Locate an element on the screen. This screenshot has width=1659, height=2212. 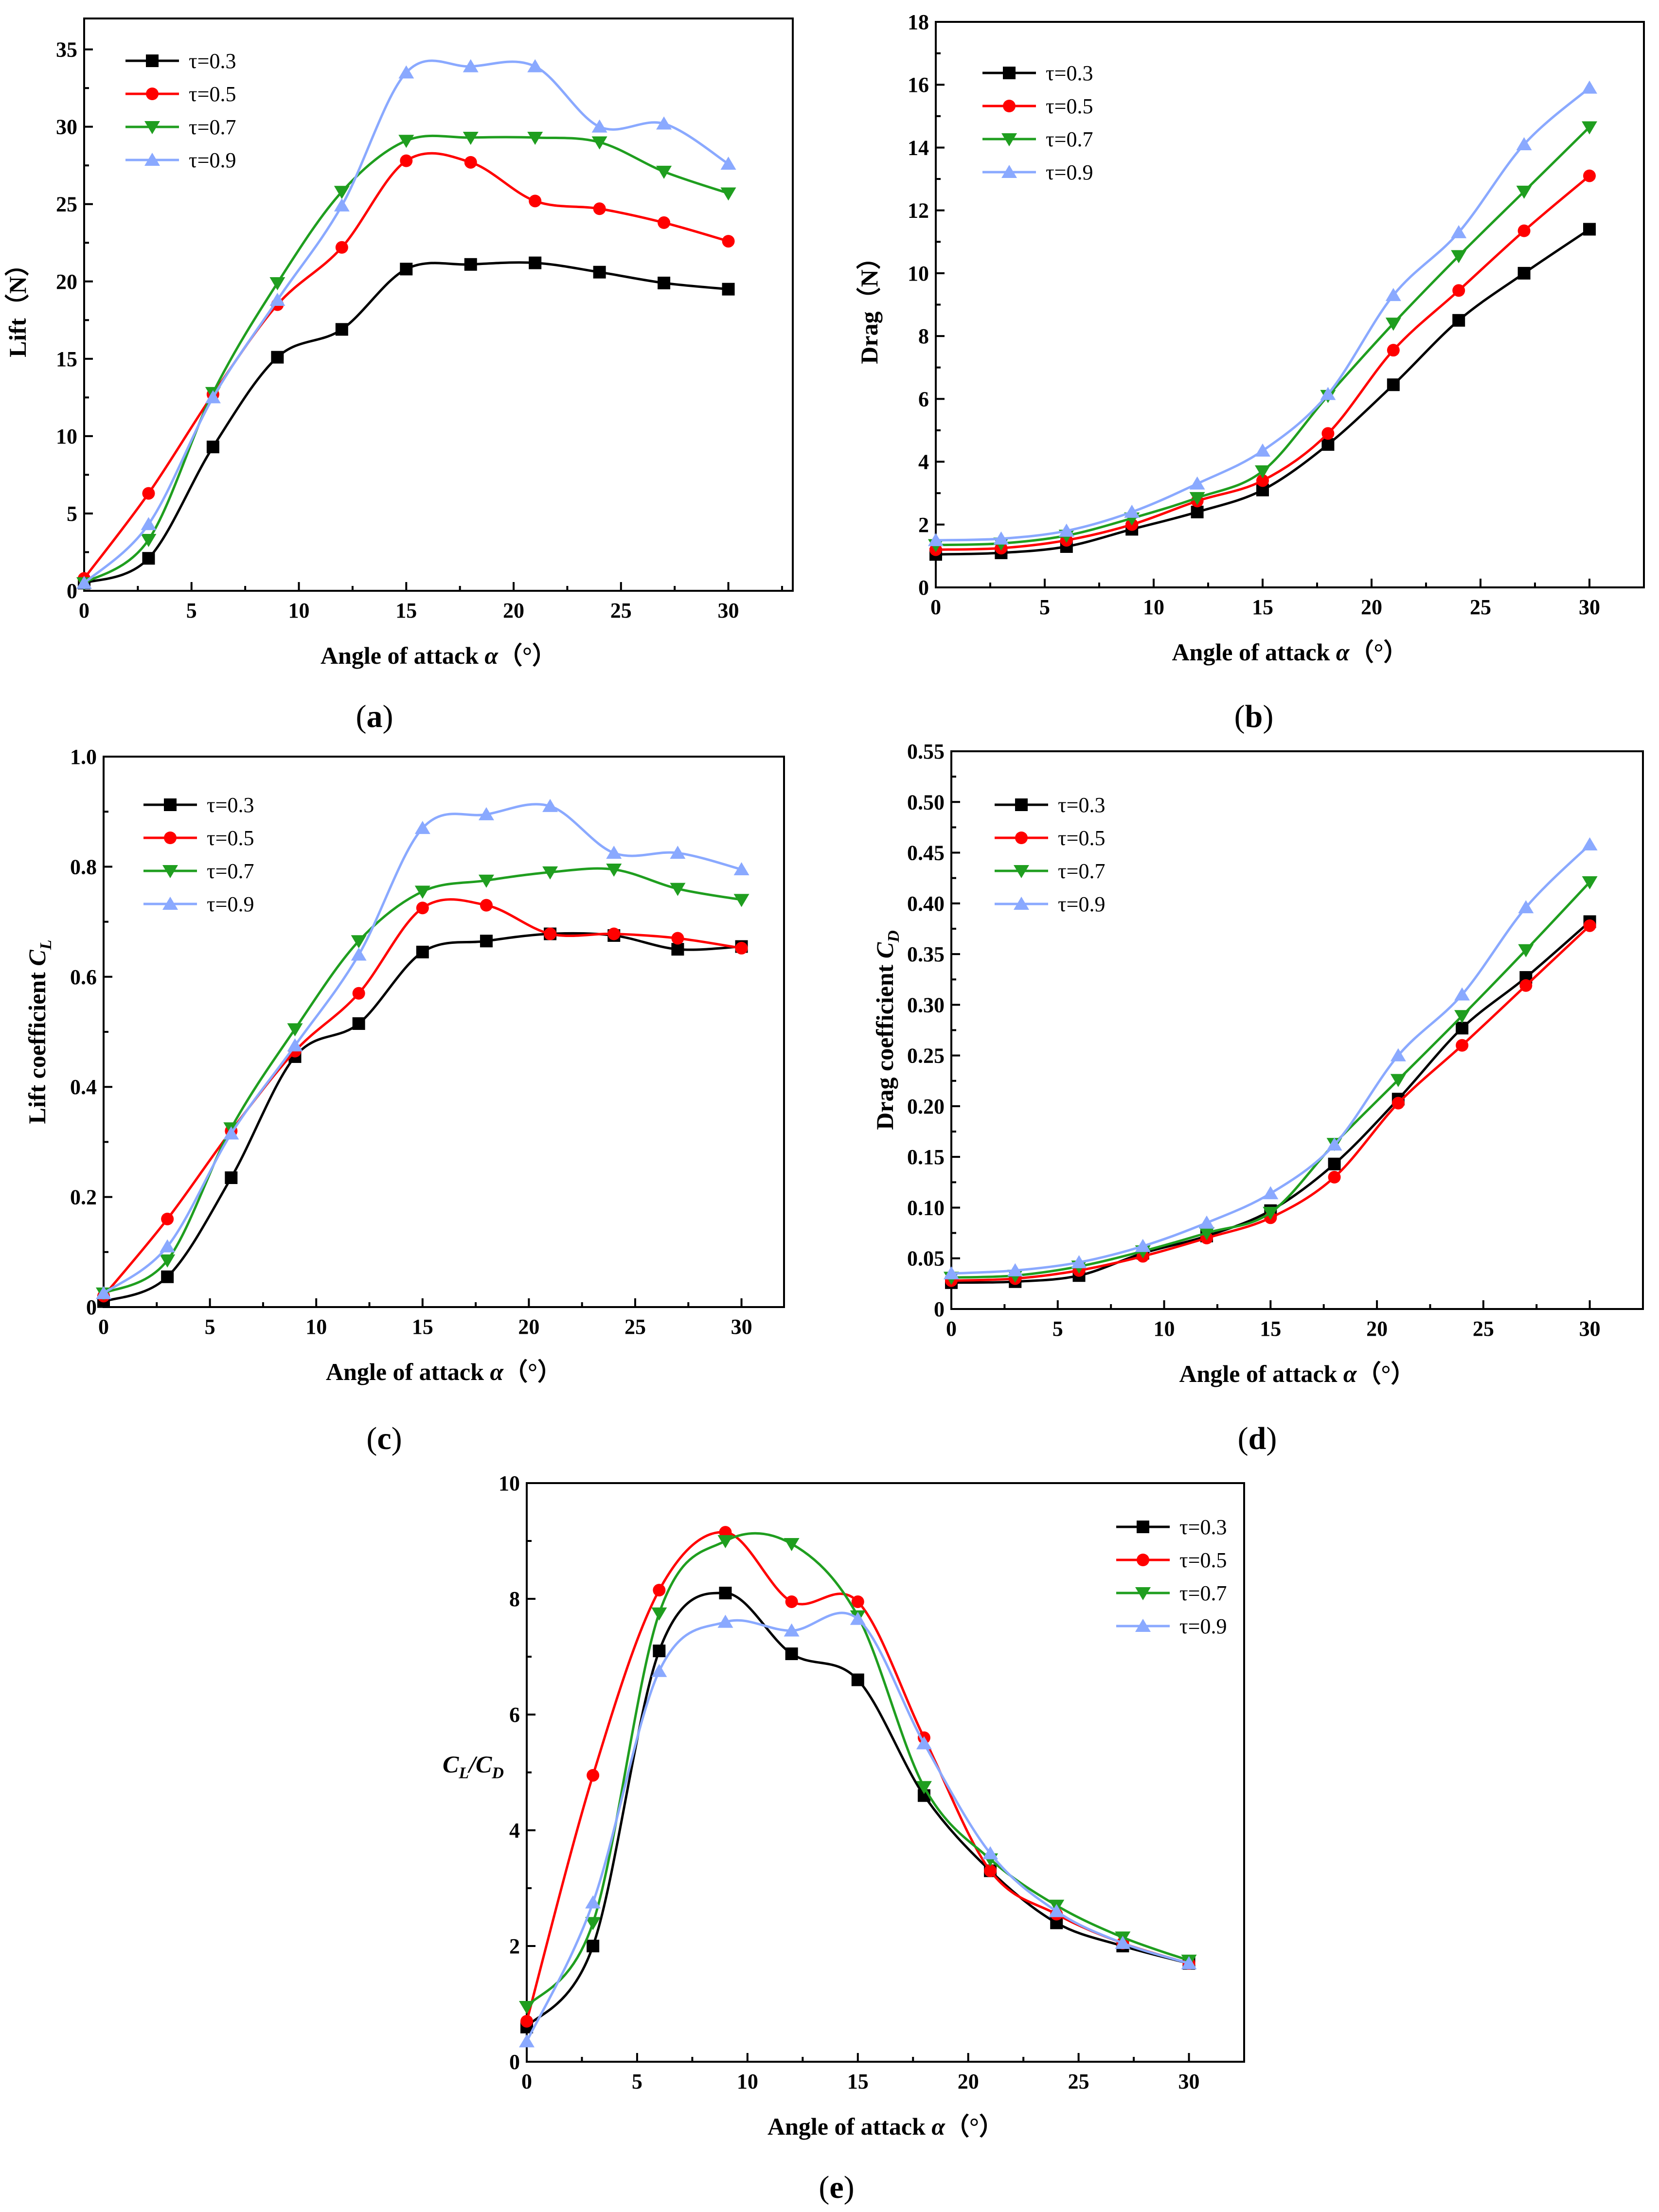
y-tick-label: 2 is located at coordinates (514, 1946).